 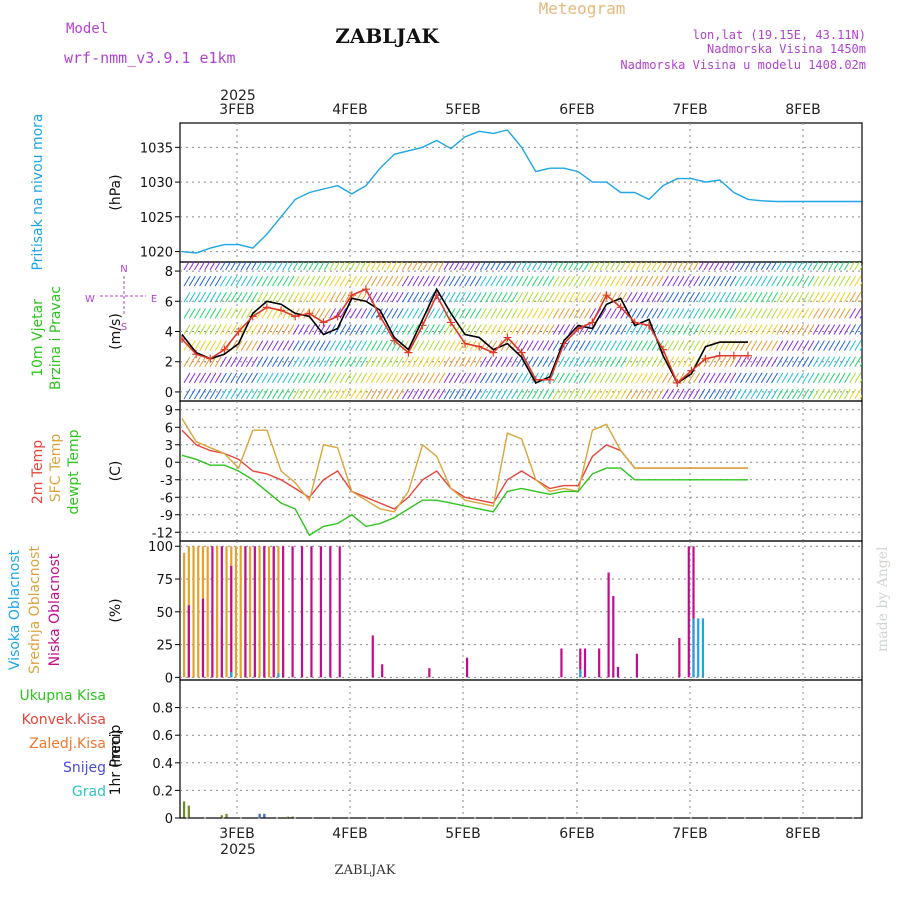 I want to click on y-tick-label: 50, so click(x=164, y=613).